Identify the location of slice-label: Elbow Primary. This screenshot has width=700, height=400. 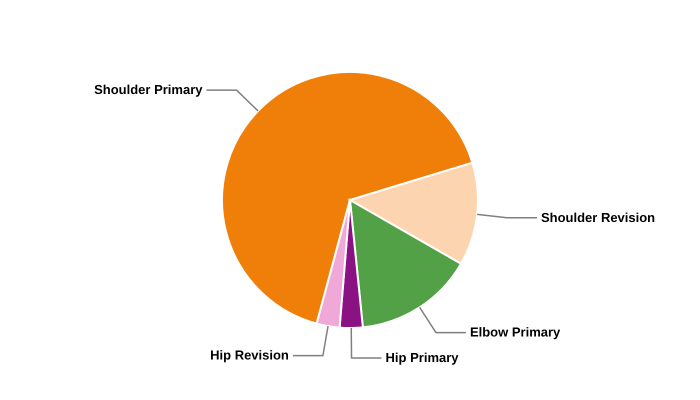
(516, 332).